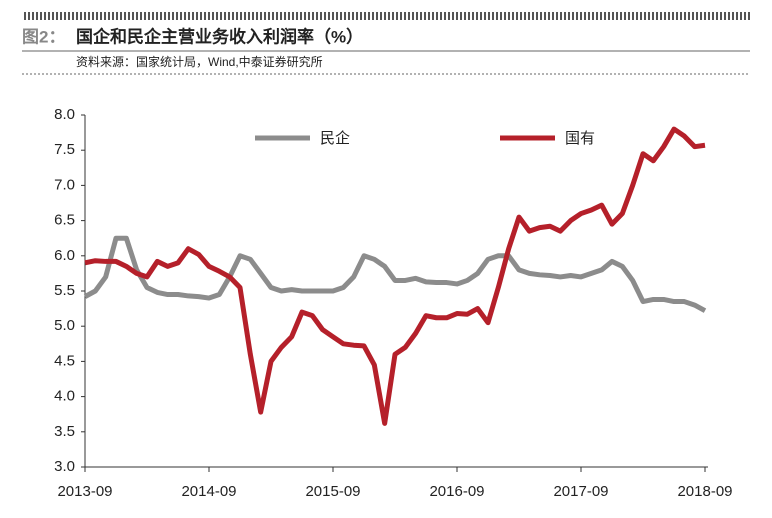  I want to click on x-tick-label: 2014-09, so click(208, 491).